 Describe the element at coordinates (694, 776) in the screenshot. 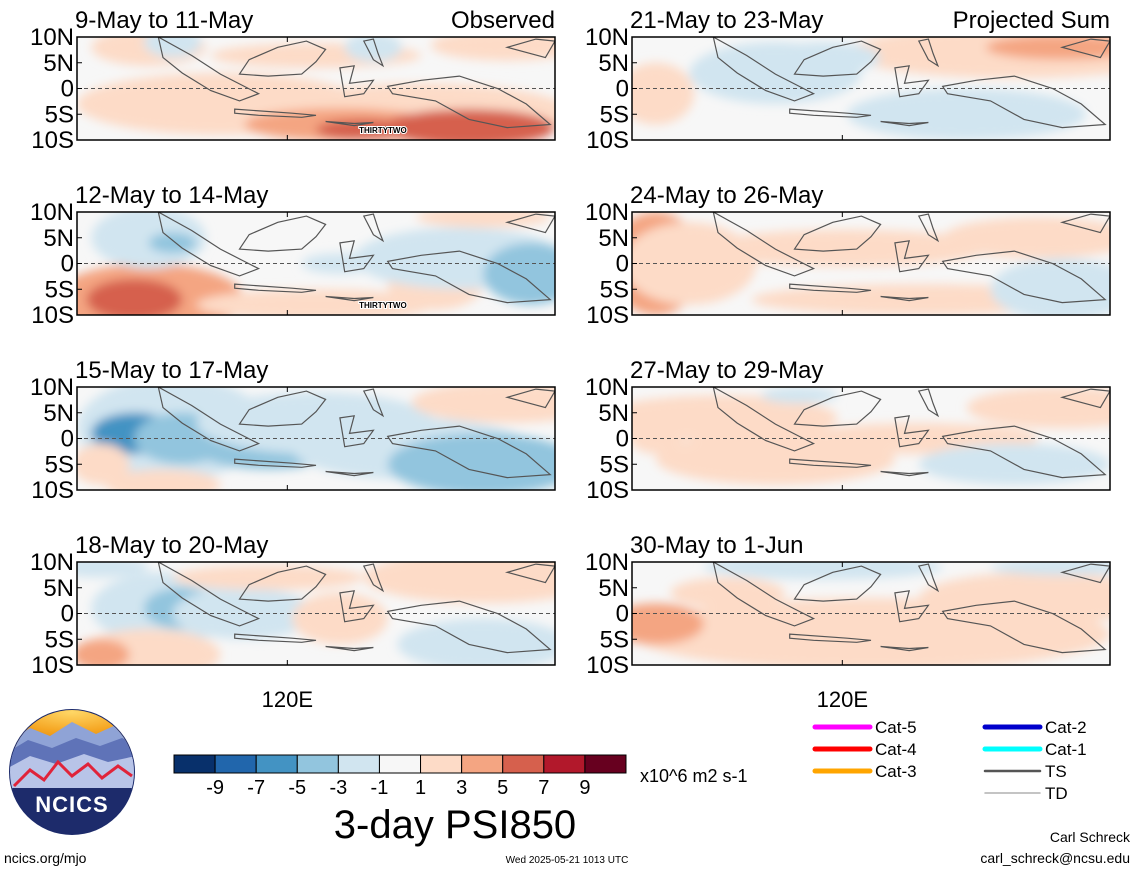

I see `colorbar-units: x10^6 m2 s-1` at that location.